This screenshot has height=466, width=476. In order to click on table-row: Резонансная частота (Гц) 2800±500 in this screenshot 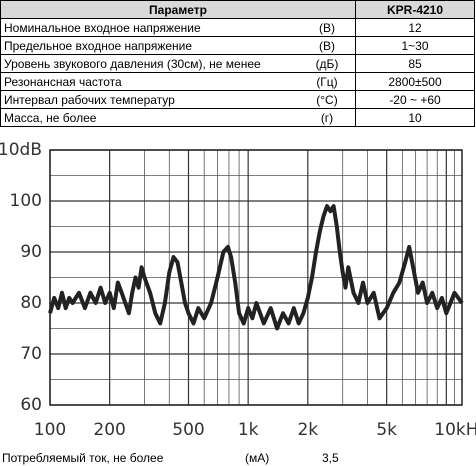, I will do `click(237, 81)`.